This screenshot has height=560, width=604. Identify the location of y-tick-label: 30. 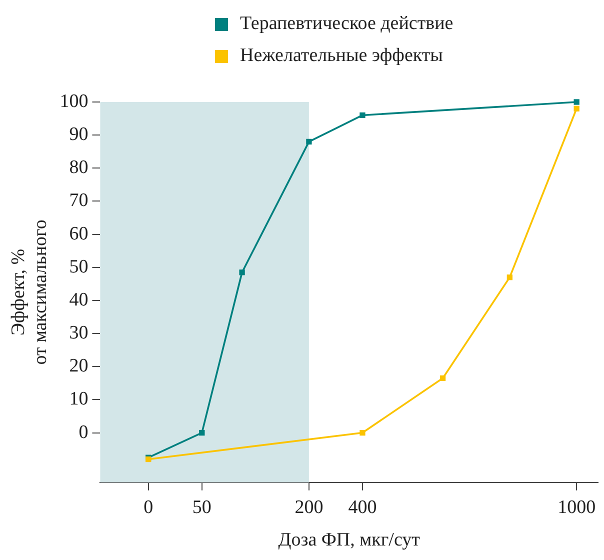
(78, 333).